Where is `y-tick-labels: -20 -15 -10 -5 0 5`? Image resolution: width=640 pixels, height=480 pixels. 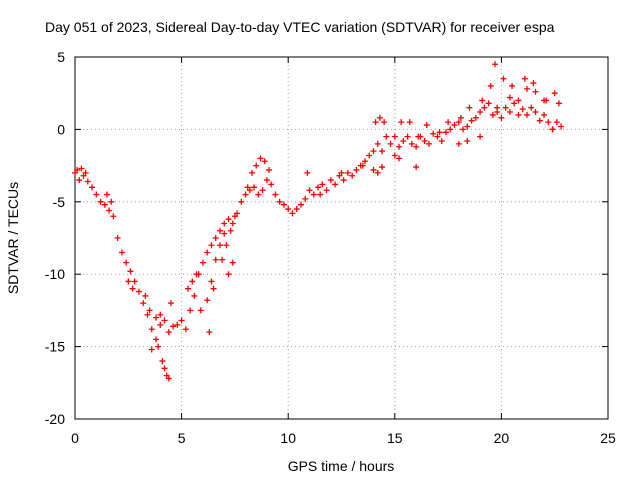 y-tick-labels: -20 -15 -10 -5 0 5 is located at coordinates (55, 238).